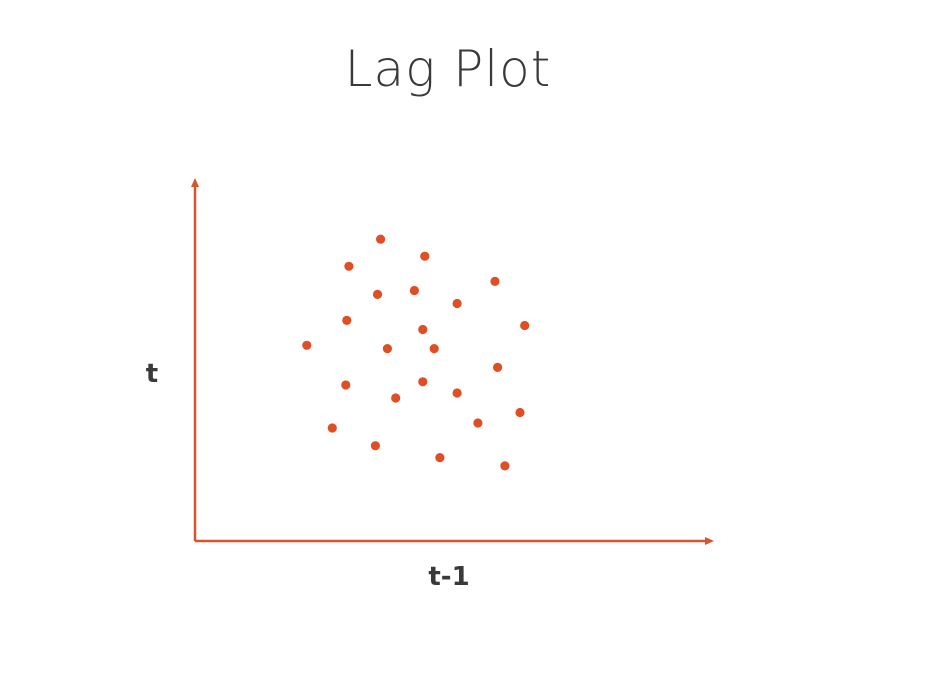  Describe the element at coordinates (152, 374) in the screenshot. I see `y-axis-label: t` at that location.